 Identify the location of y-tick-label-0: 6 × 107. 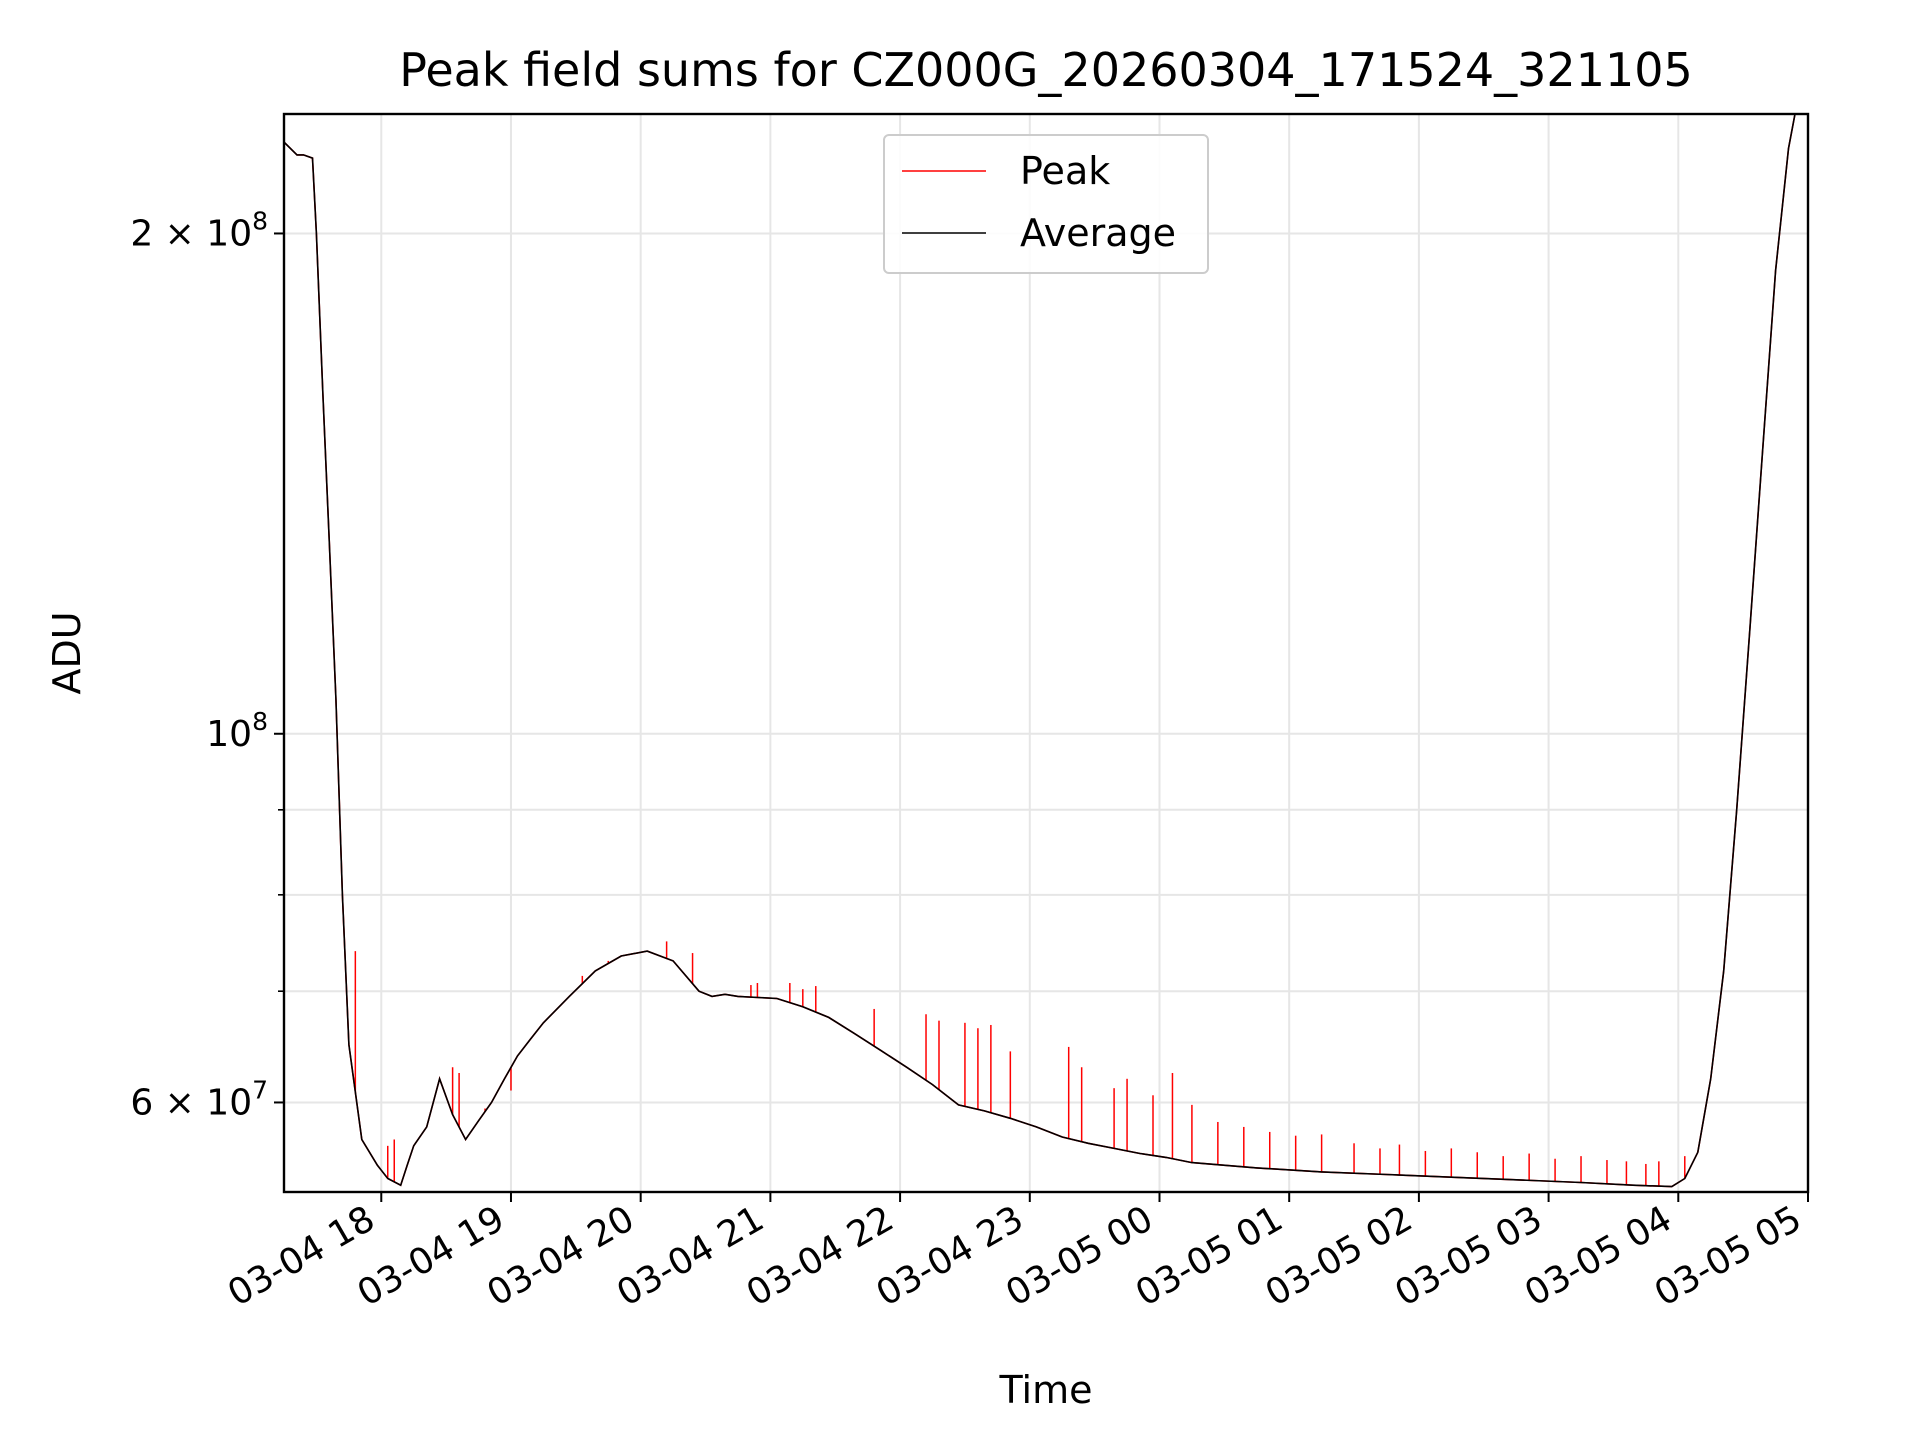
(199, 1099).